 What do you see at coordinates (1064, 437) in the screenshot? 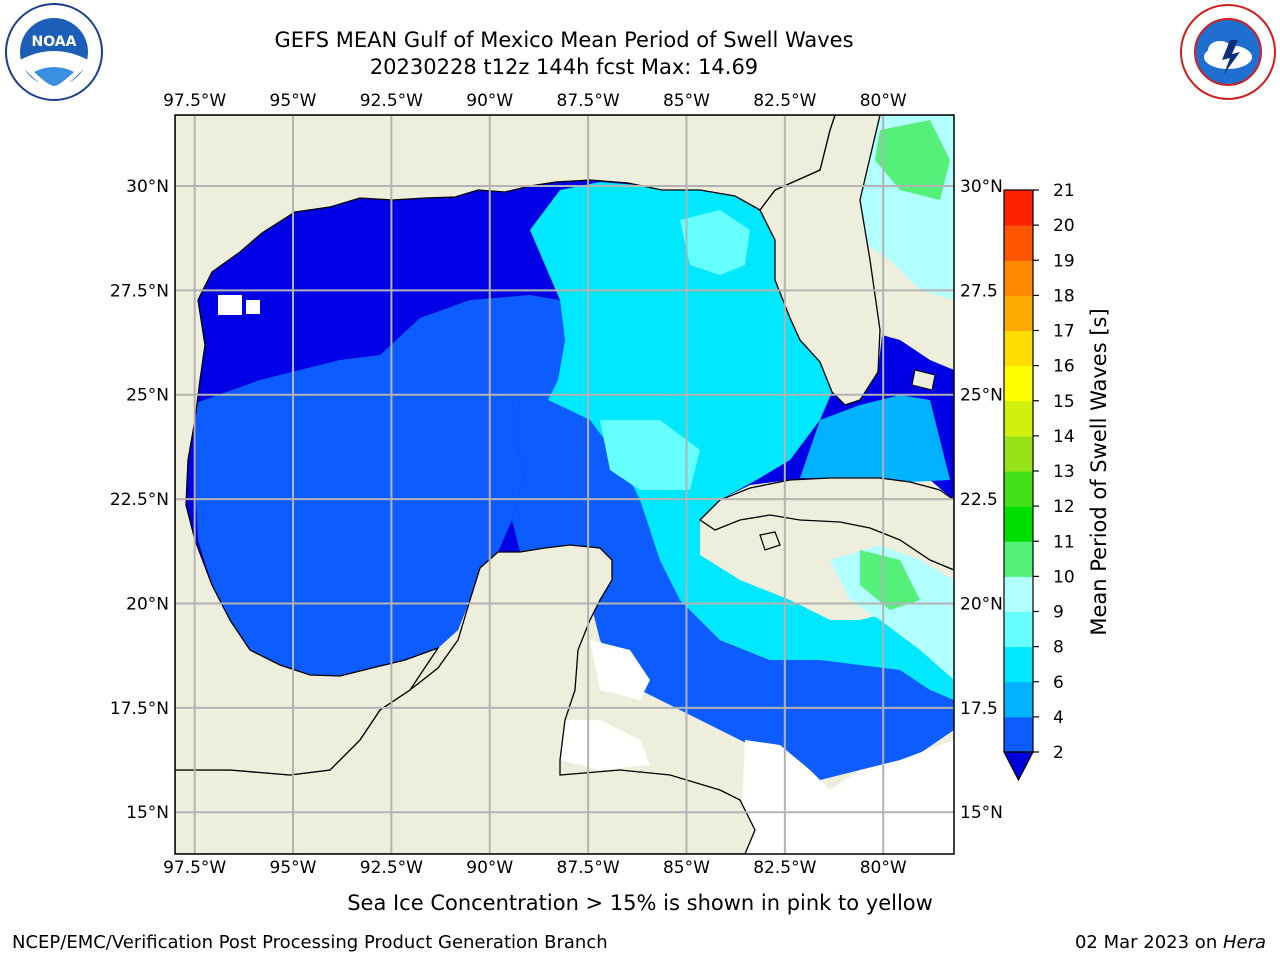
I see `colorbar-tick-label: 14` at bounding box center [1064, 437].